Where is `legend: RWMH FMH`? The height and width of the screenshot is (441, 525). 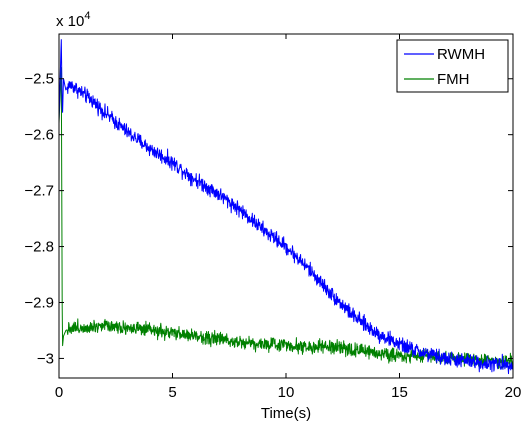
legend: RWMH FMH is located at coordinates (452, 66).